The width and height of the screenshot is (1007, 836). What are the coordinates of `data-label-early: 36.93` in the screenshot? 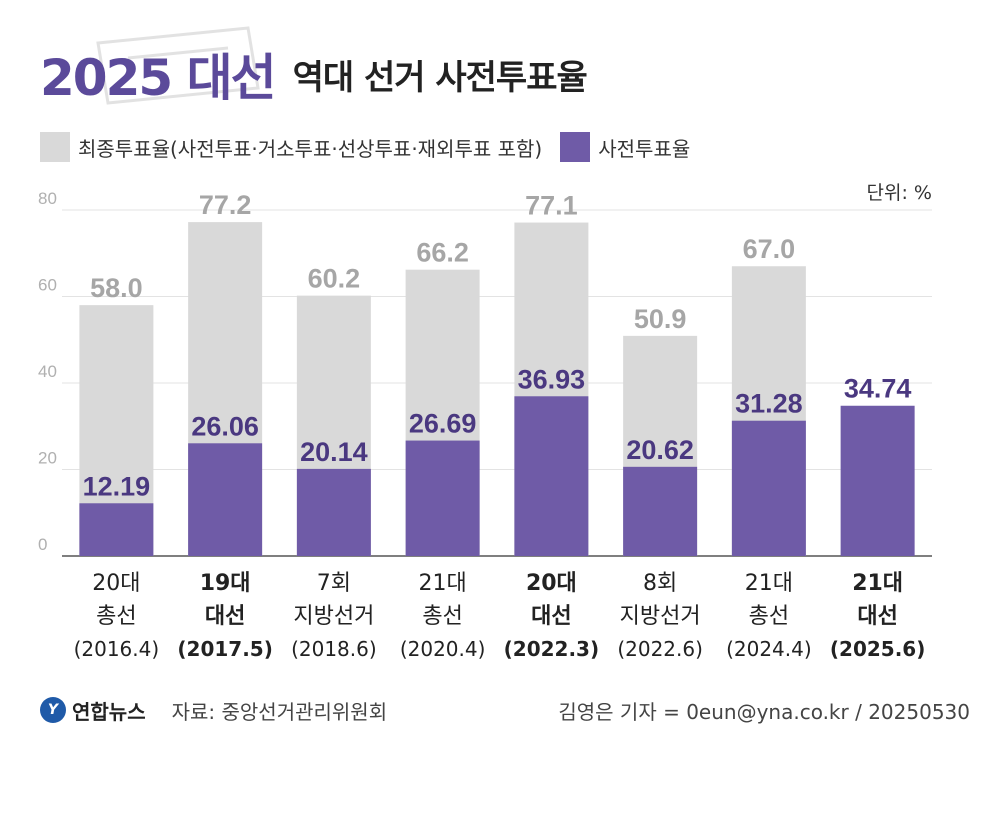 It's located at (552, 379).